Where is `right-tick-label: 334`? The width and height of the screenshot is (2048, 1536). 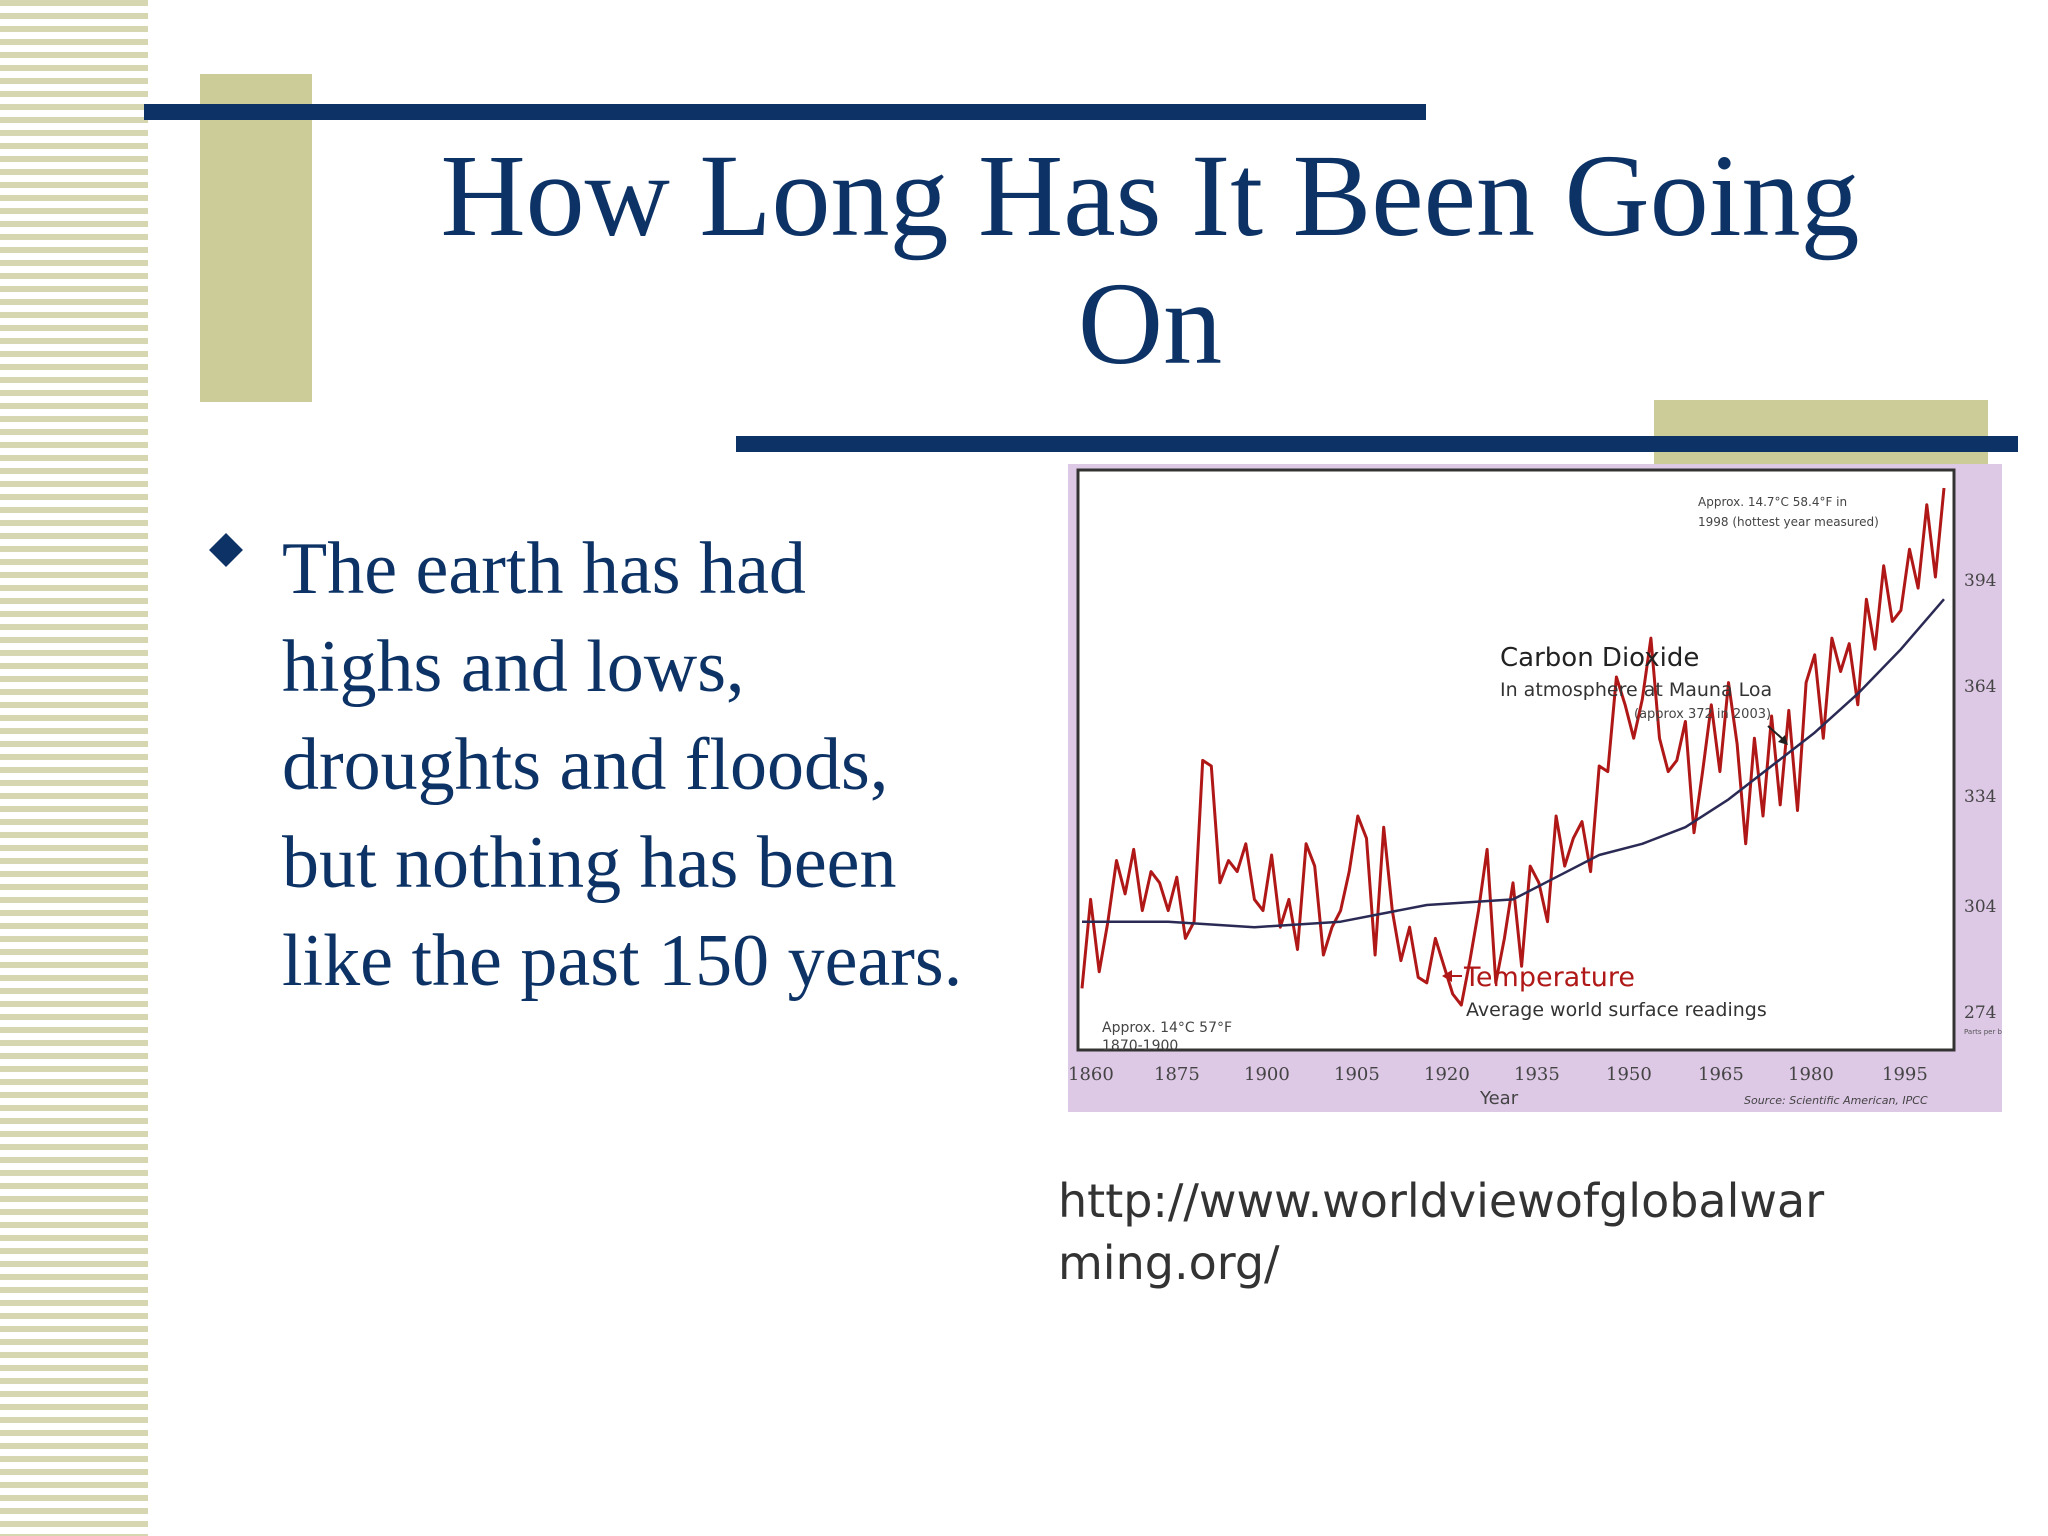
right-tick-label: 334 is located at coordinates (1980, 797).